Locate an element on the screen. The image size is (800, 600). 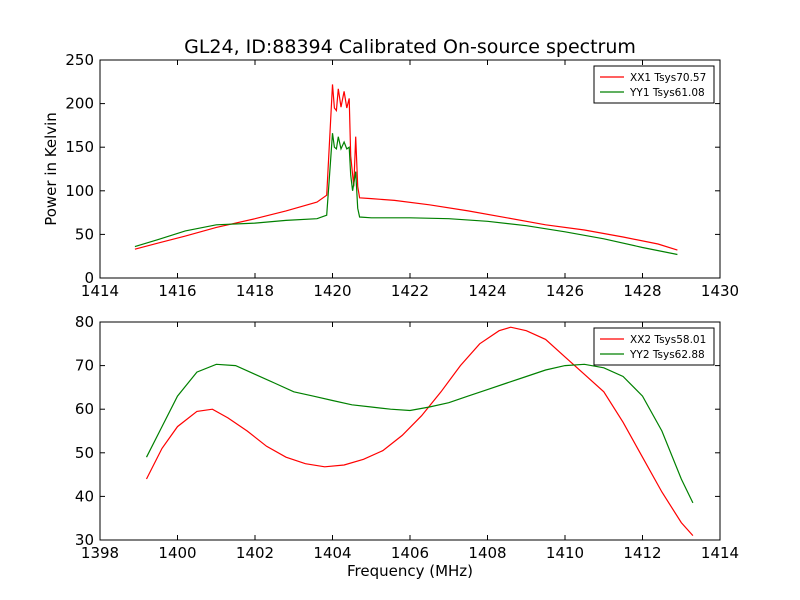
top-y-axis-label: Power in Kelvin is located at coordinates (51, 169).